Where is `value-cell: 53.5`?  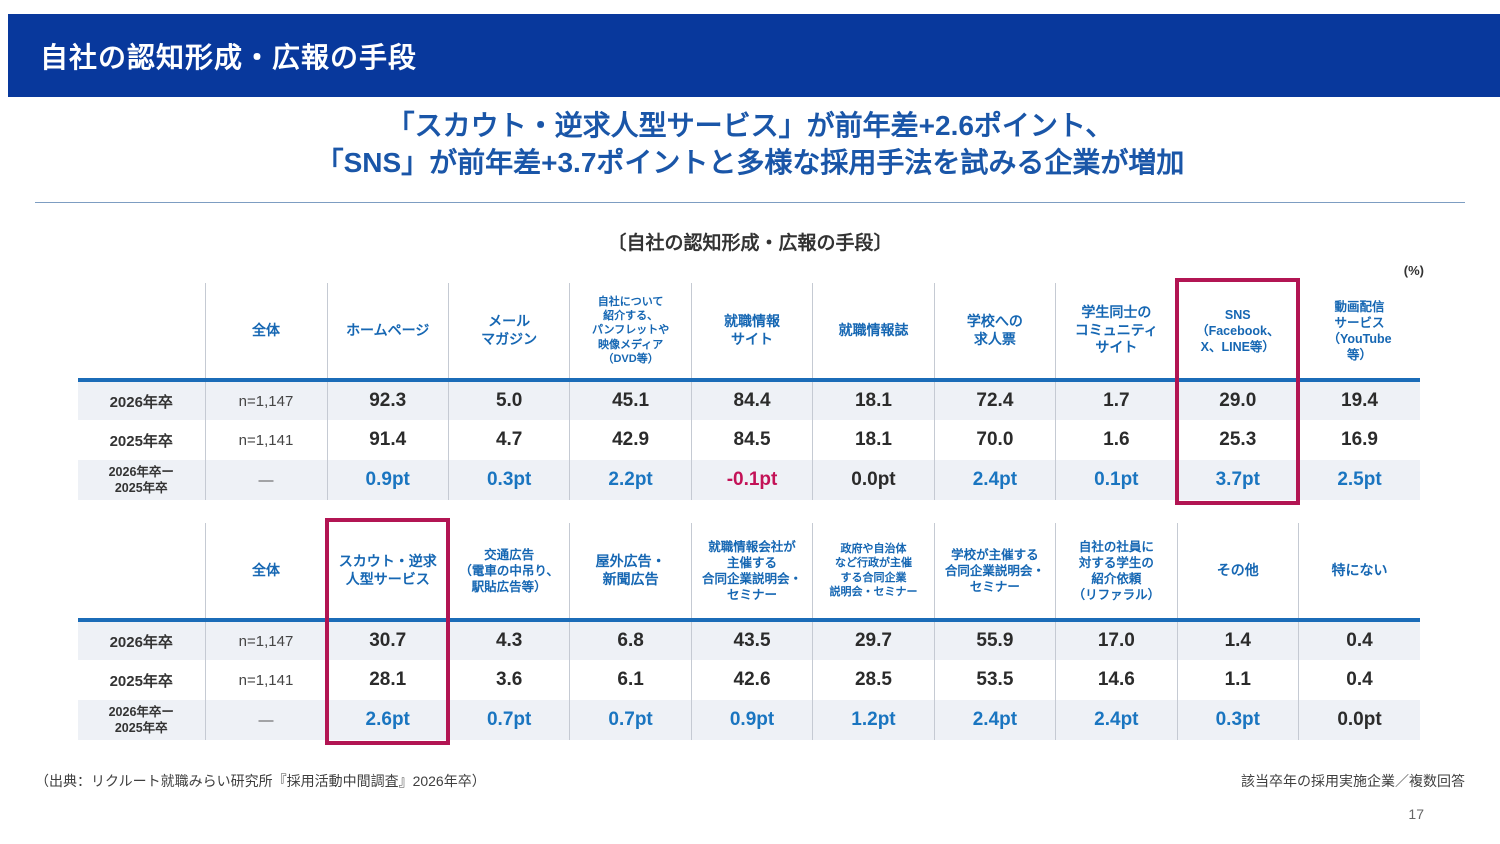
value-cell: 53.5 is located at coordinates (994, 680).